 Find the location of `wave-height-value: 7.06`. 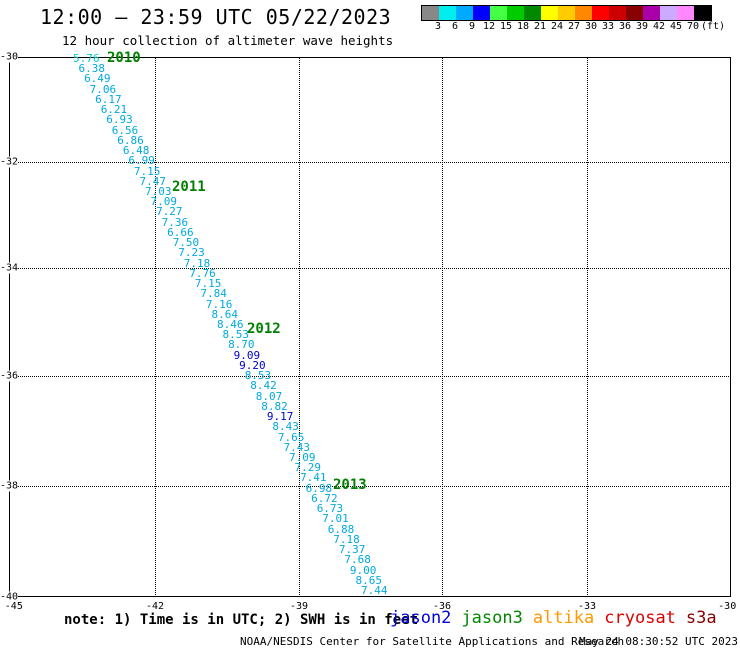

wave-height-value: 7.06 is located at coordinates (103, 89).